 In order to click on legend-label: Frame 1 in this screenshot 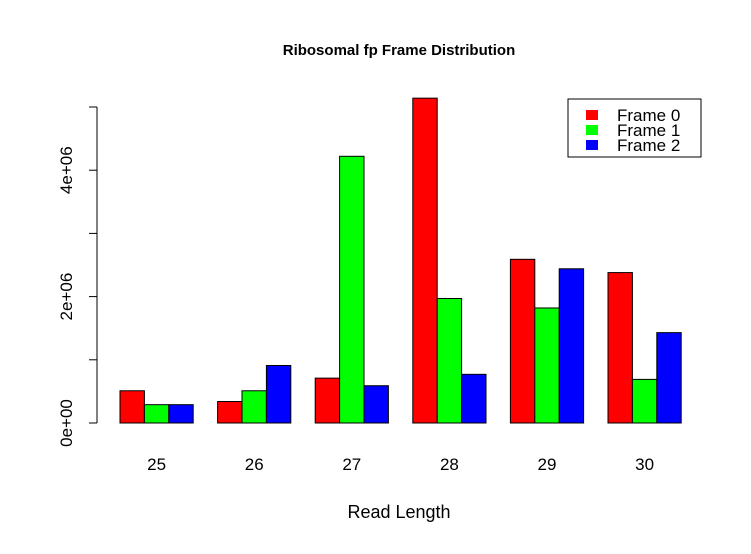, I will do `click(648, 130)`.